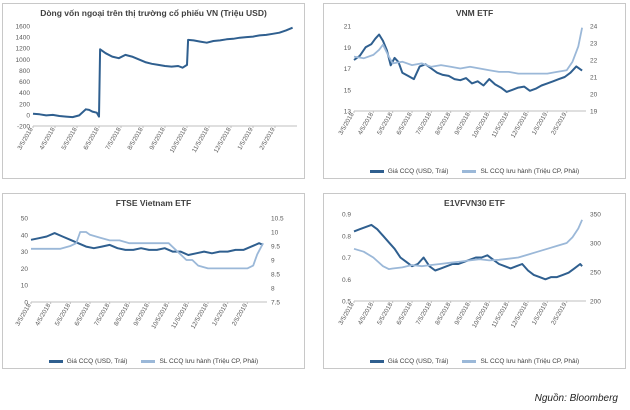 This screenshot has width=630, height=410. Describe the element at coordinates (594, 61) in the screenshot. I see `y2-tick-label: 22` at that location.